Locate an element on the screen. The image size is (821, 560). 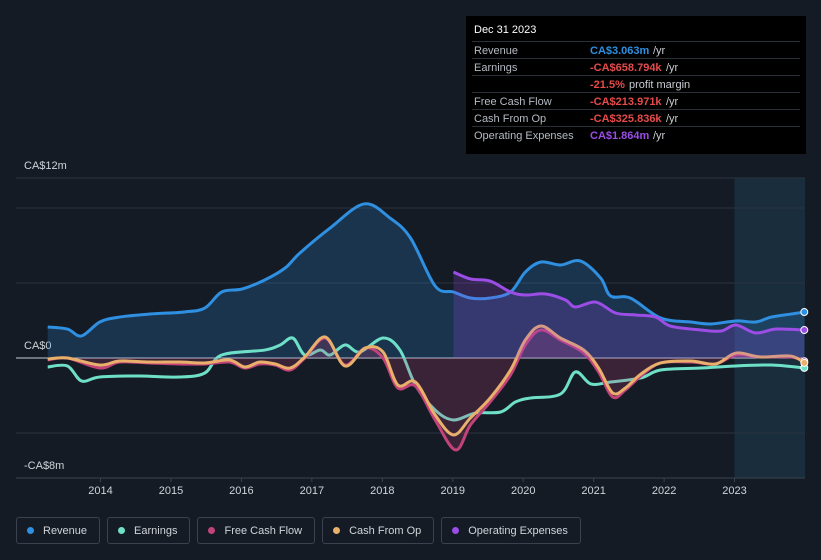
legend-label: Free Cash Flow is located at coordinates (263, 530).